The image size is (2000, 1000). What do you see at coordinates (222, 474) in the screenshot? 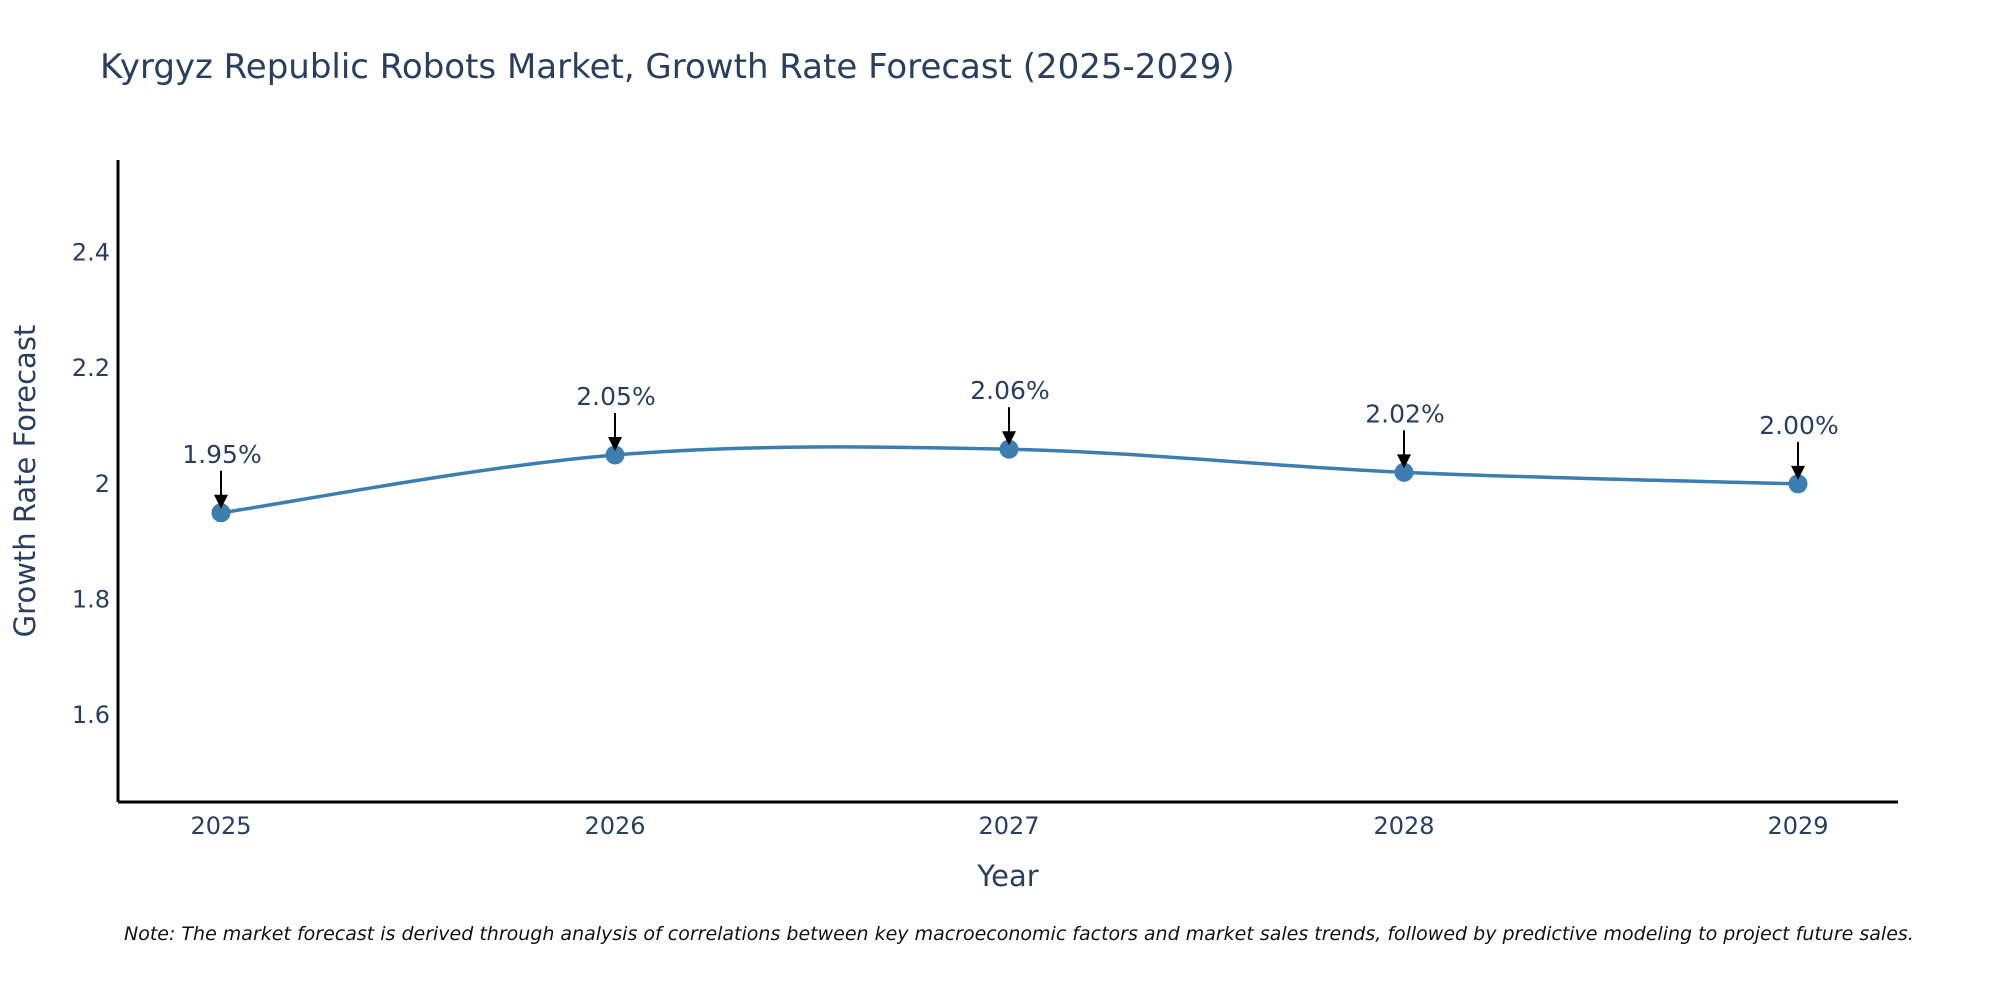
I see `annotation-2025: 1.95%` at bounding box center [222, 474].